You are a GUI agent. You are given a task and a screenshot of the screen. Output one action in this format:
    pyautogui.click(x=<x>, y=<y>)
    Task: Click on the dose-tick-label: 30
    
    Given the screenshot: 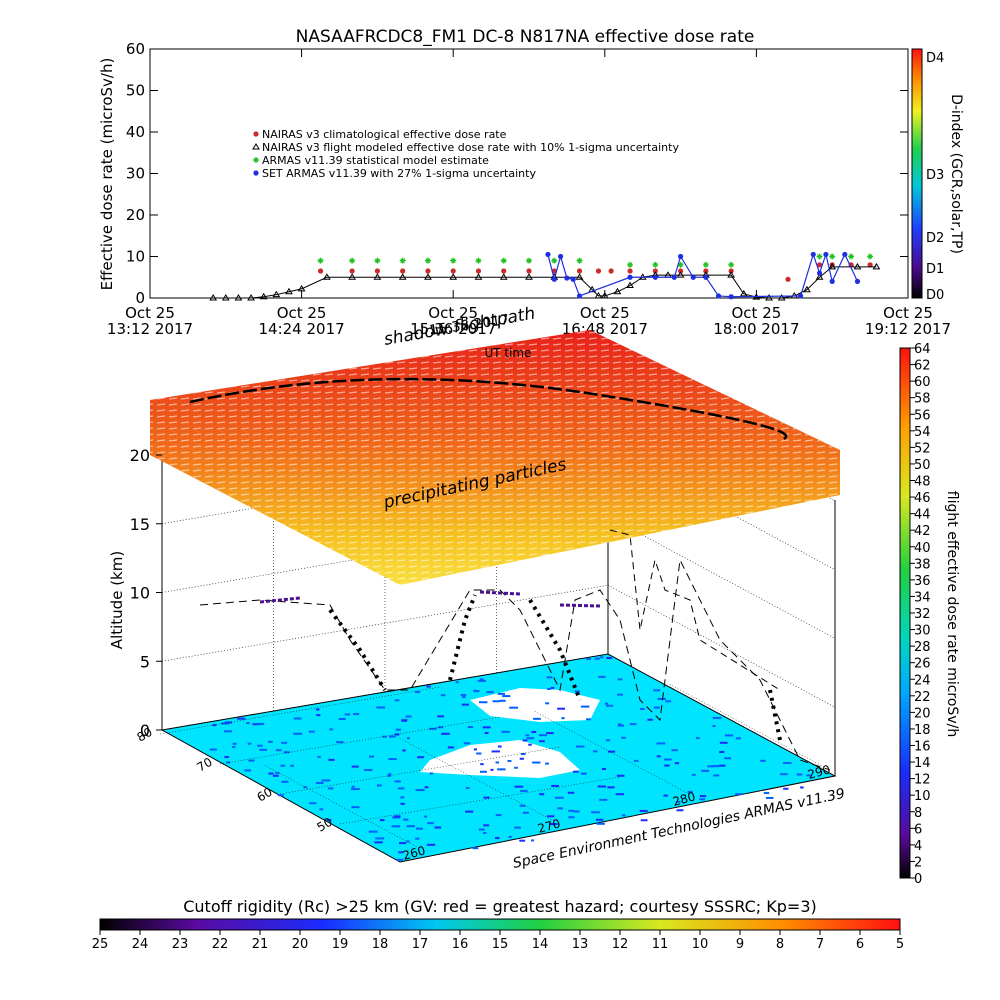 What is the action you would take?
    pyautogui.click(x=922, y=631)
    